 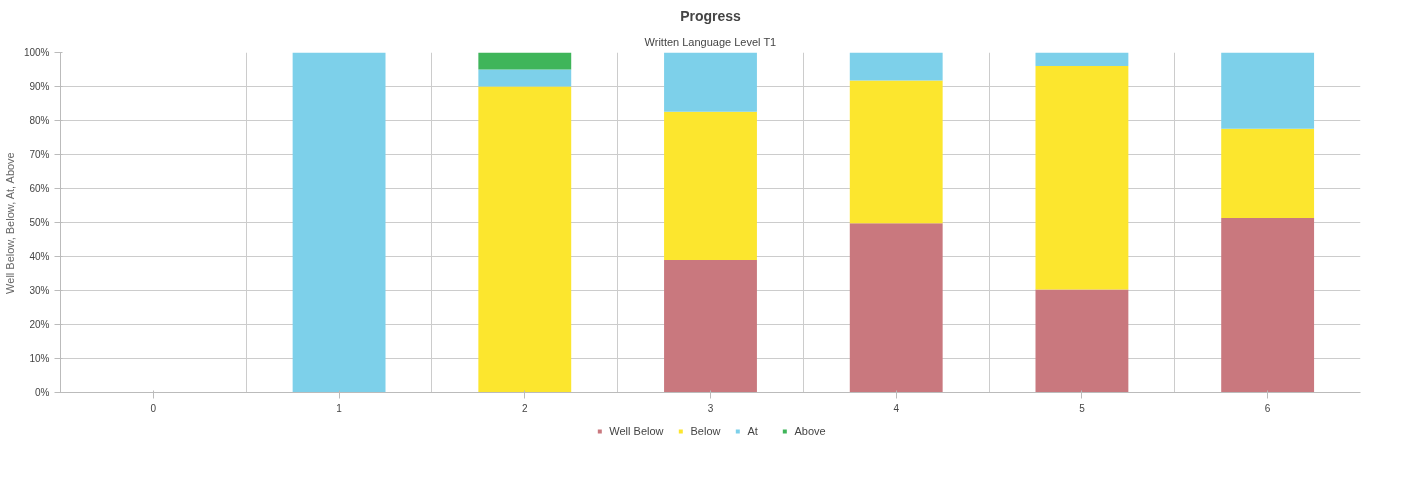 I want to click on x-tick-label: 2, so click(x=525, y=408).